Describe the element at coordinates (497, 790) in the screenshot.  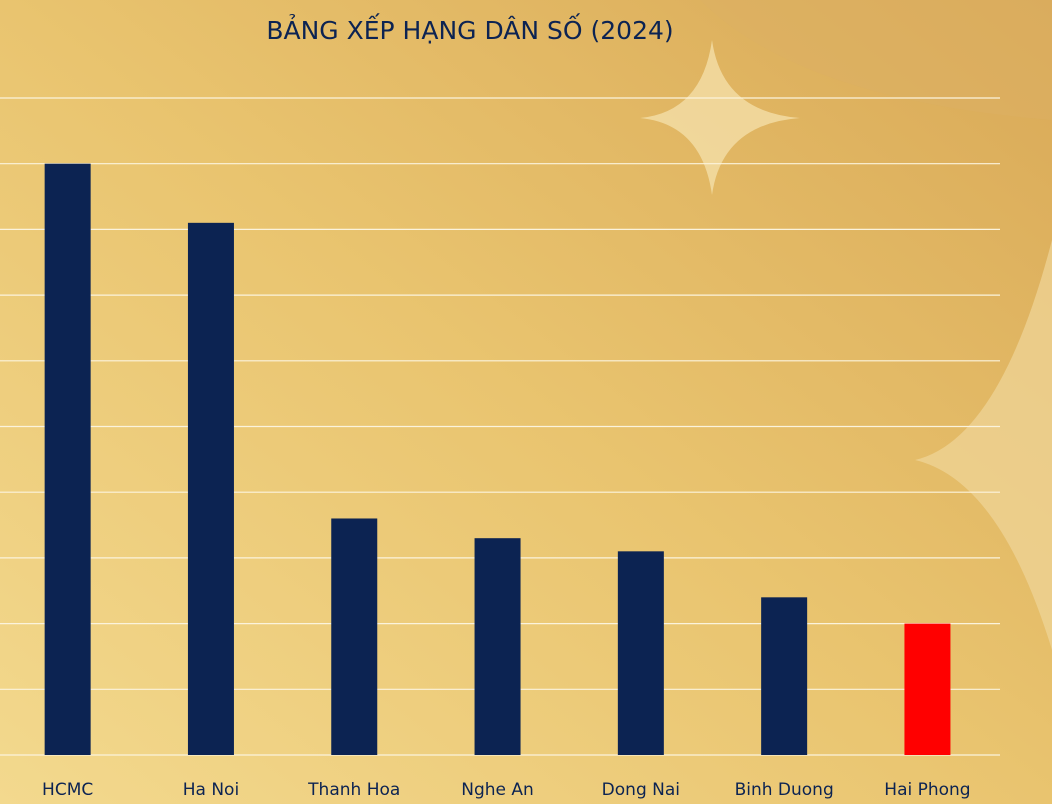
I see `x-tick-label: Nghe An` at that location.